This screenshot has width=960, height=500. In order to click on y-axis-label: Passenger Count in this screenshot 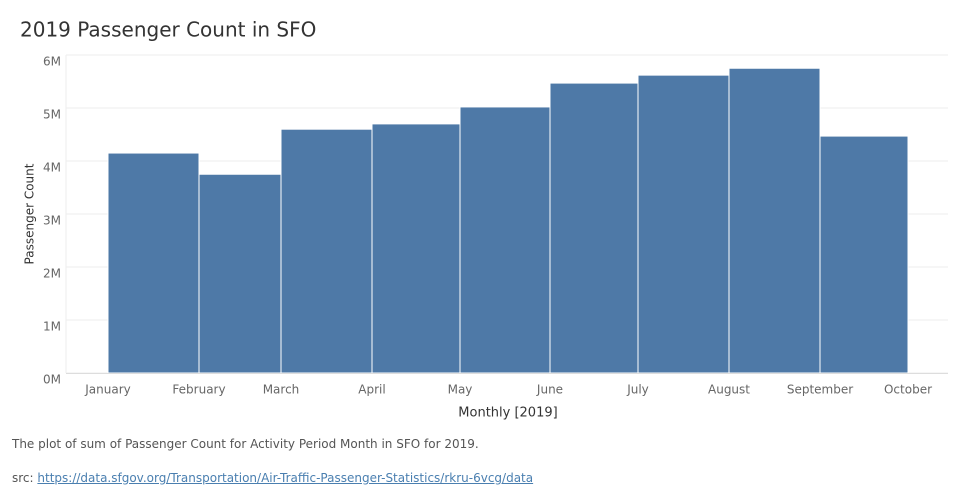, I will do `click(30, 213)`.